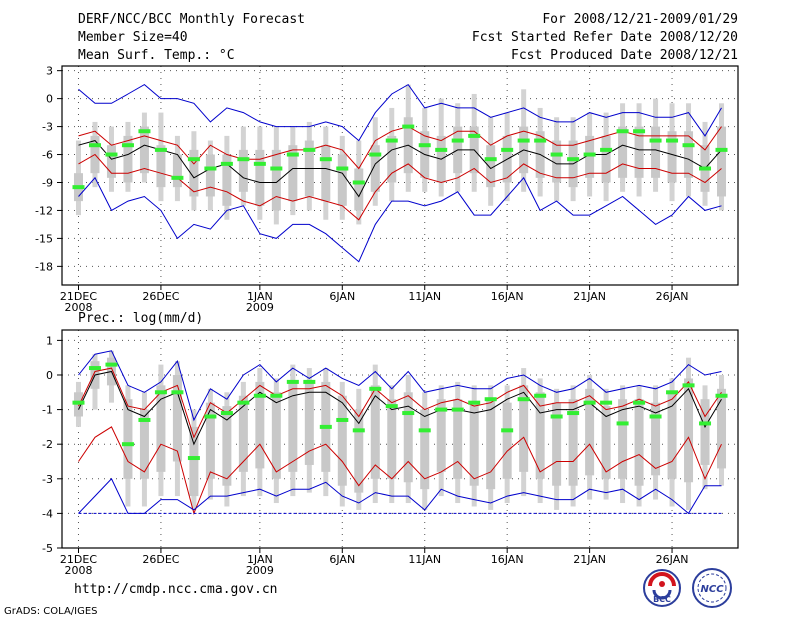 Image resolution: width=800 pixels, height=619 pixels. Describe the element at coordinates (156, 55) in the screenshot. I see `variable-label-temperature: Mean Surf. Temp.: °C` at that location.